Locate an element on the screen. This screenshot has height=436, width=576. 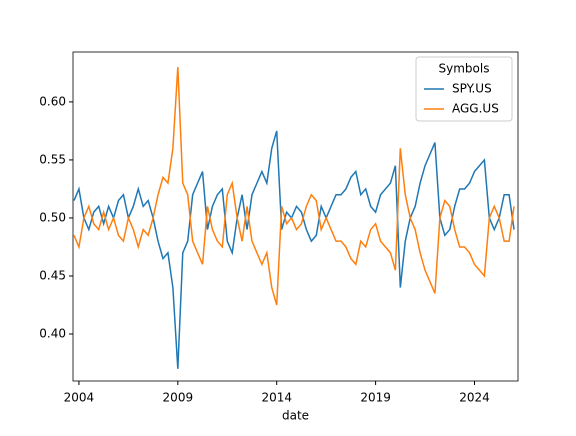
x-tick-label: 2004 is located at coordinates (79, 398).